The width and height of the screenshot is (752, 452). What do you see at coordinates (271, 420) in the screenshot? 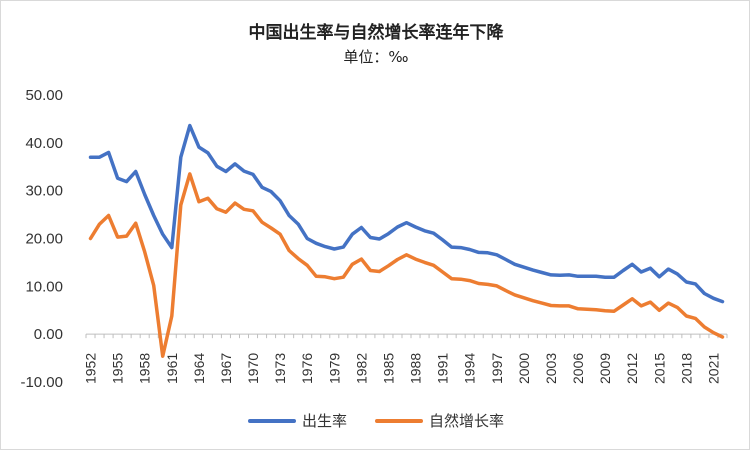
I see `legend-swatch-birth-rate` at bounding box center [271, 420].